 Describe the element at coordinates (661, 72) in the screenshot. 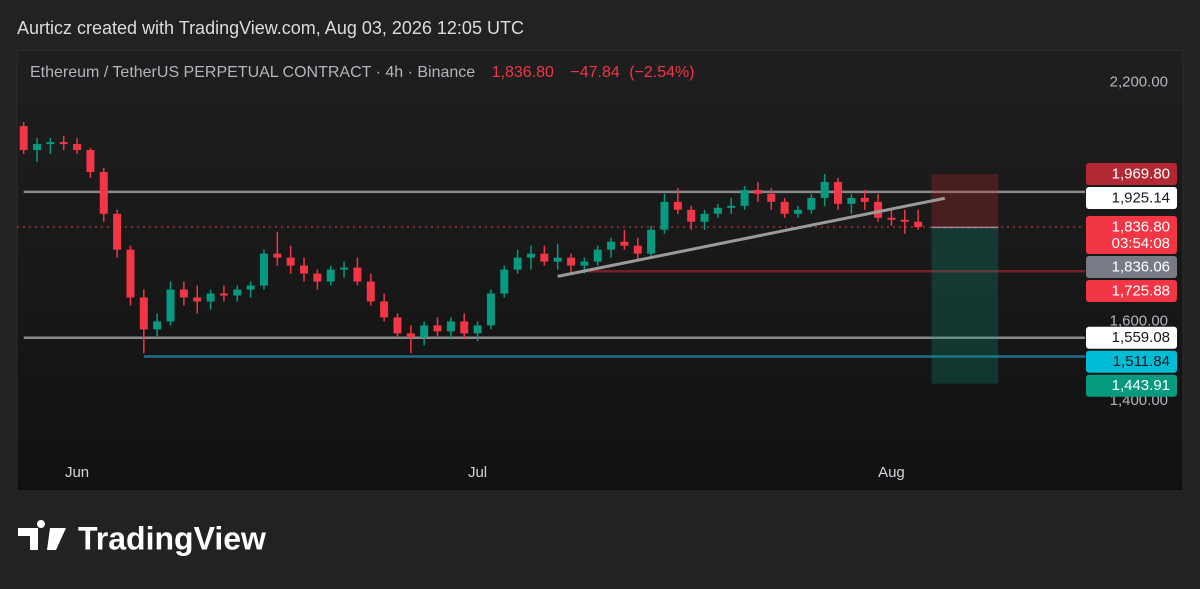

I see `change-percent: (−2.54%)` at that location.